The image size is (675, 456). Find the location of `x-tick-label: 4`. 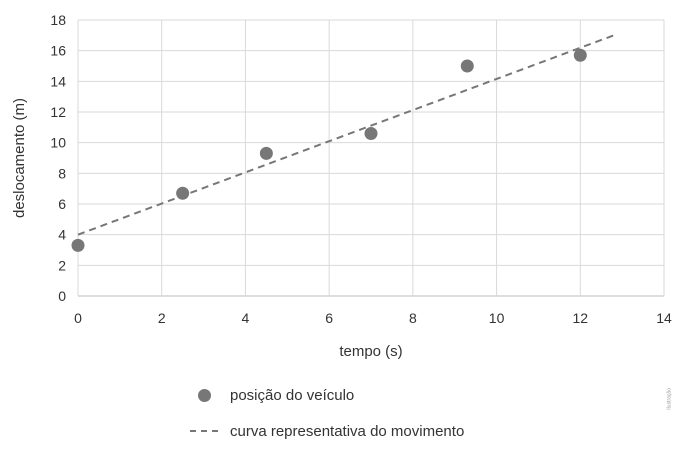

x-tick-label: 4 is located at coordinates (246, 318).